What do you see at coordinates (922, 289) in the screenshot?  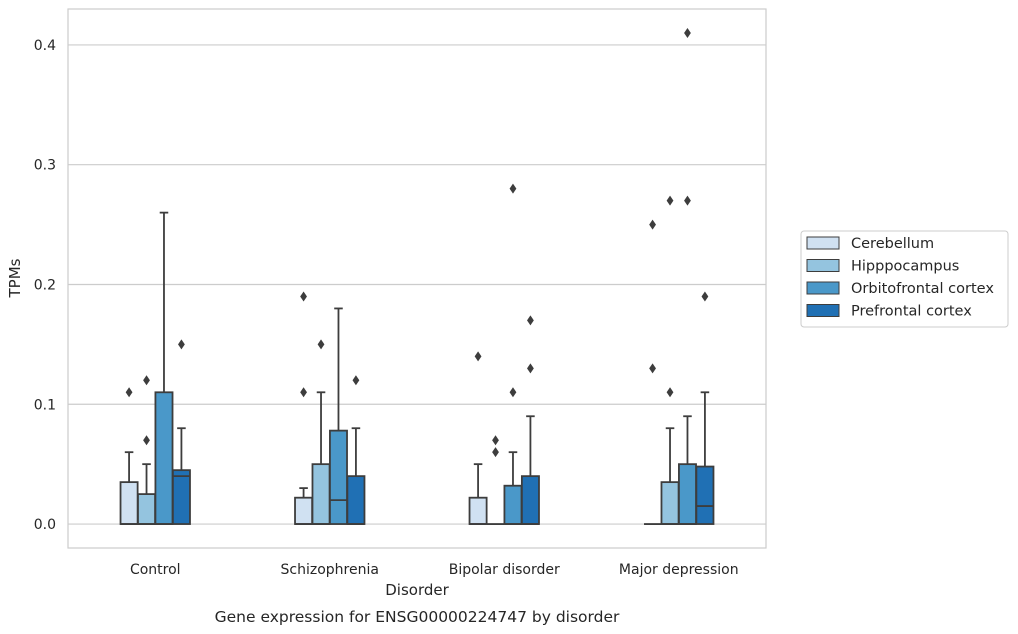 I see `legend-label: Orbitofrontal cortex` at bounding box center [922, 289].